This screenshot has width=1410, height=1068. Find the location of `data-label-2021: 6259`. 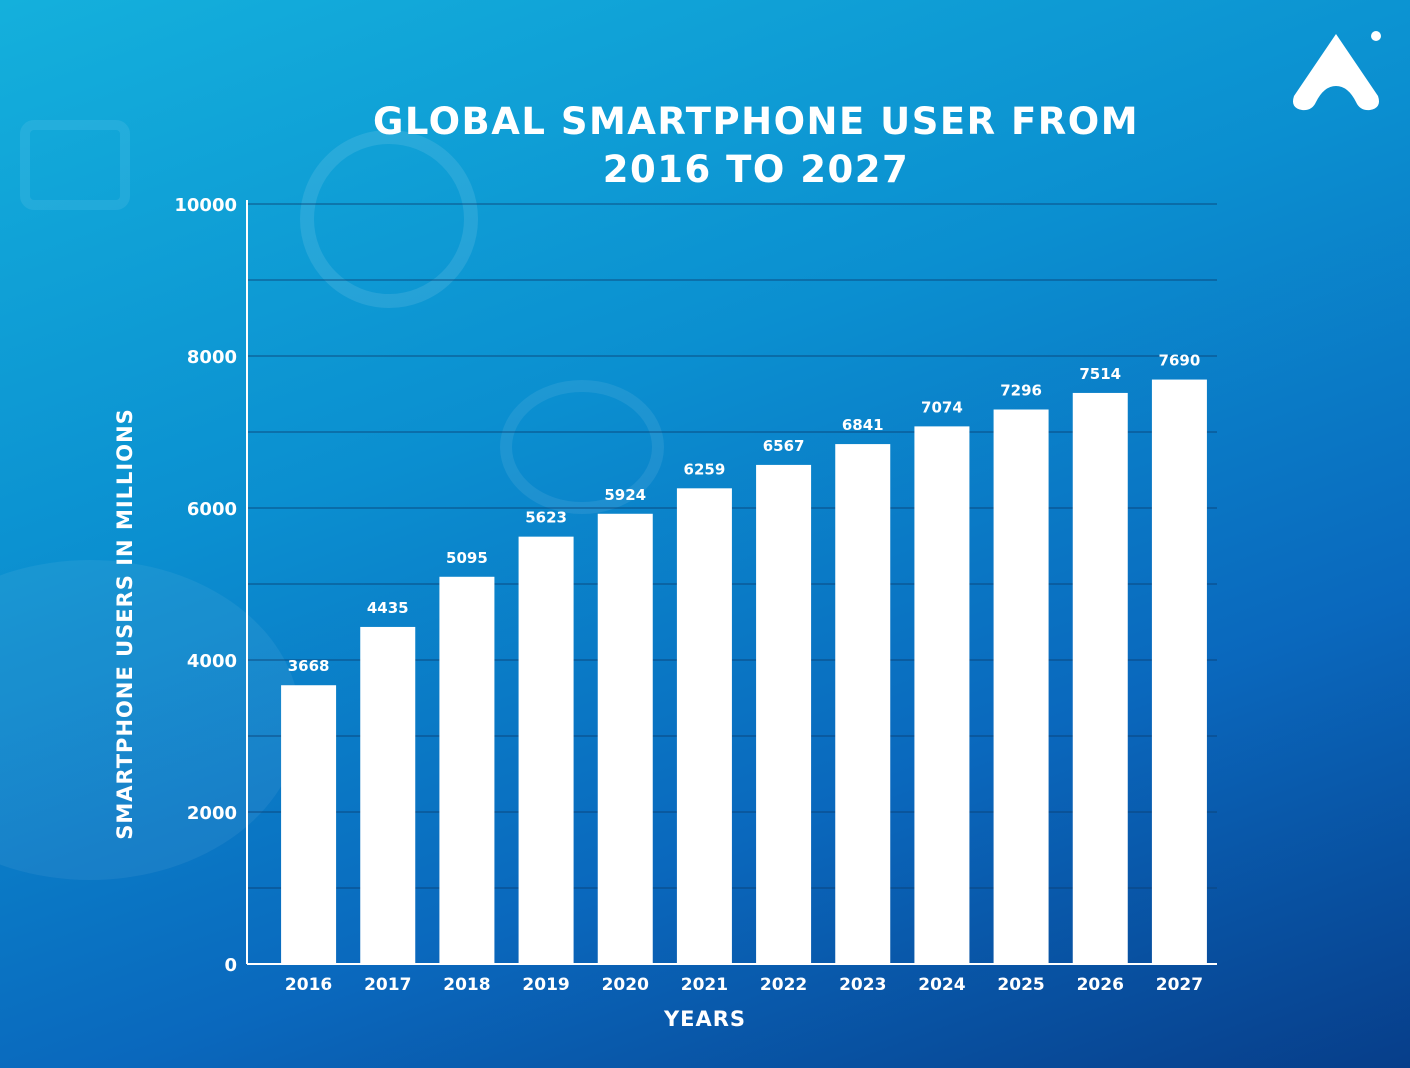

data-label-2021: 6259 is located at coordinates (705, 469).